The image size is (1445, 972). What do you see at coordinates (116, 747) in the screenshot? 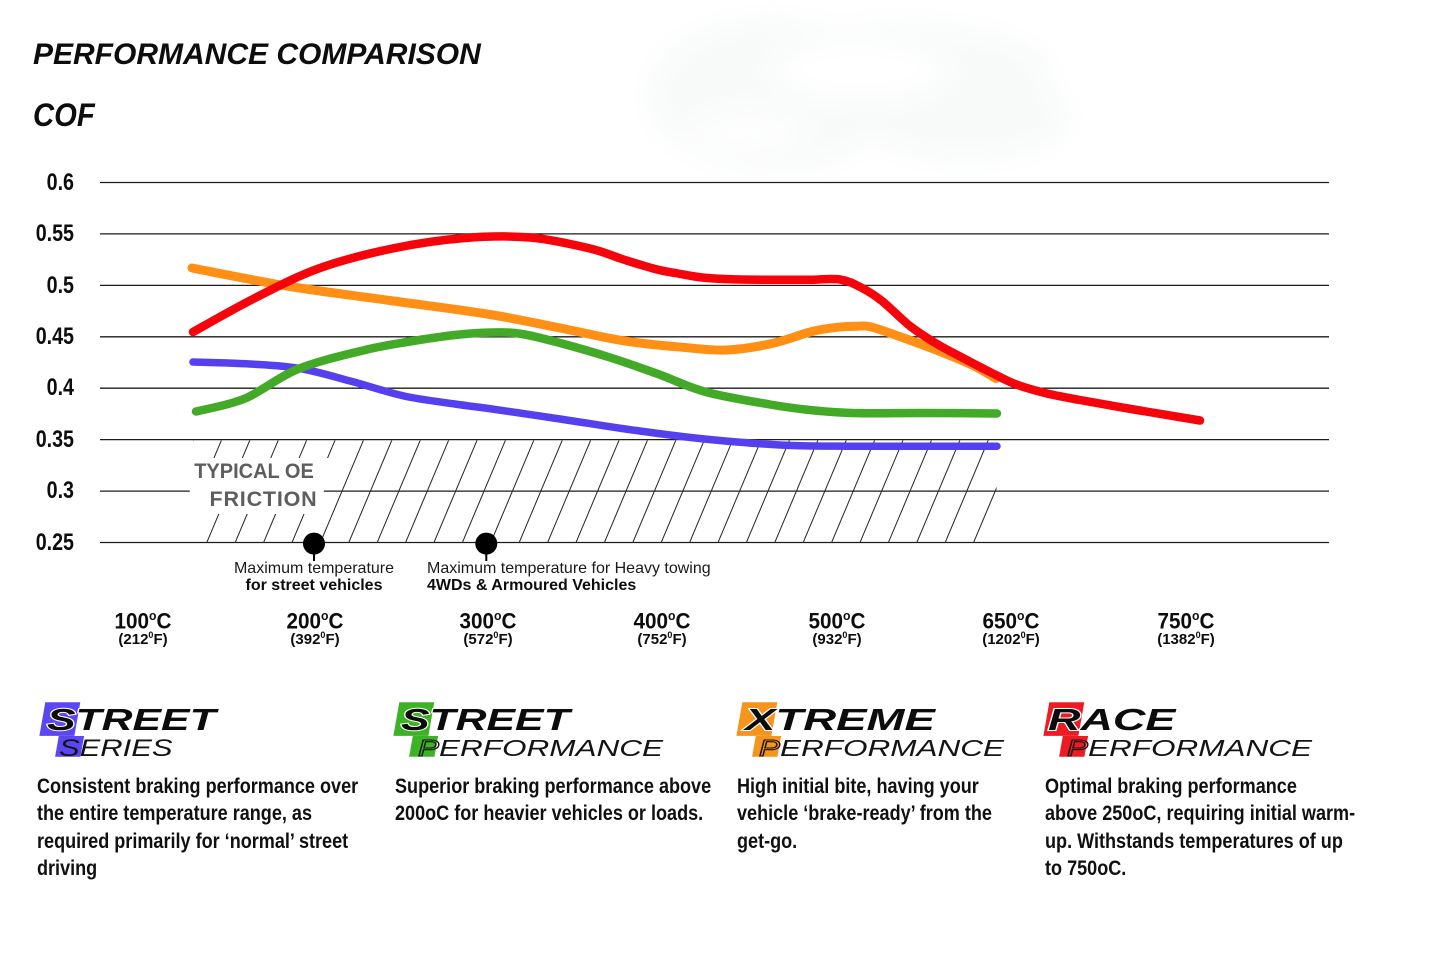
I see `svg-text: SERIES` at bounding box center [116, 747].